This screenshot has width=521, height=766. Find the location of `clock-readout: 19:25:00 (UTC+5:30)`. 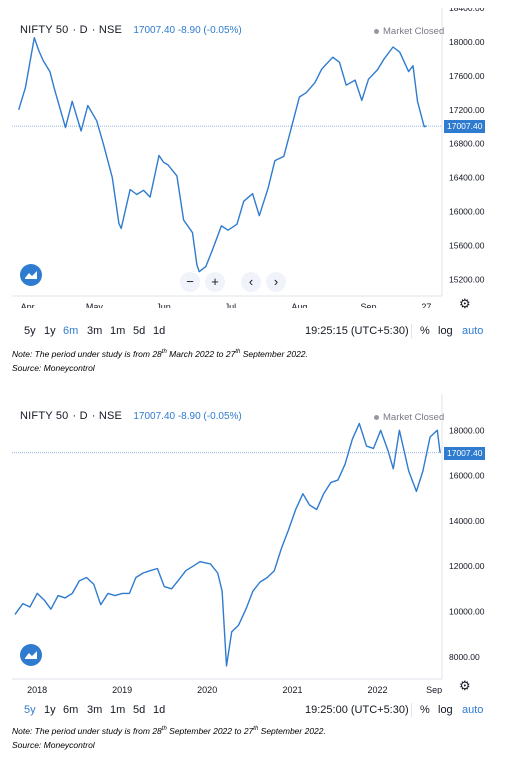

clock-readout: 19:25:00 (UTC+5:30) is located at coordinates (357, 710).